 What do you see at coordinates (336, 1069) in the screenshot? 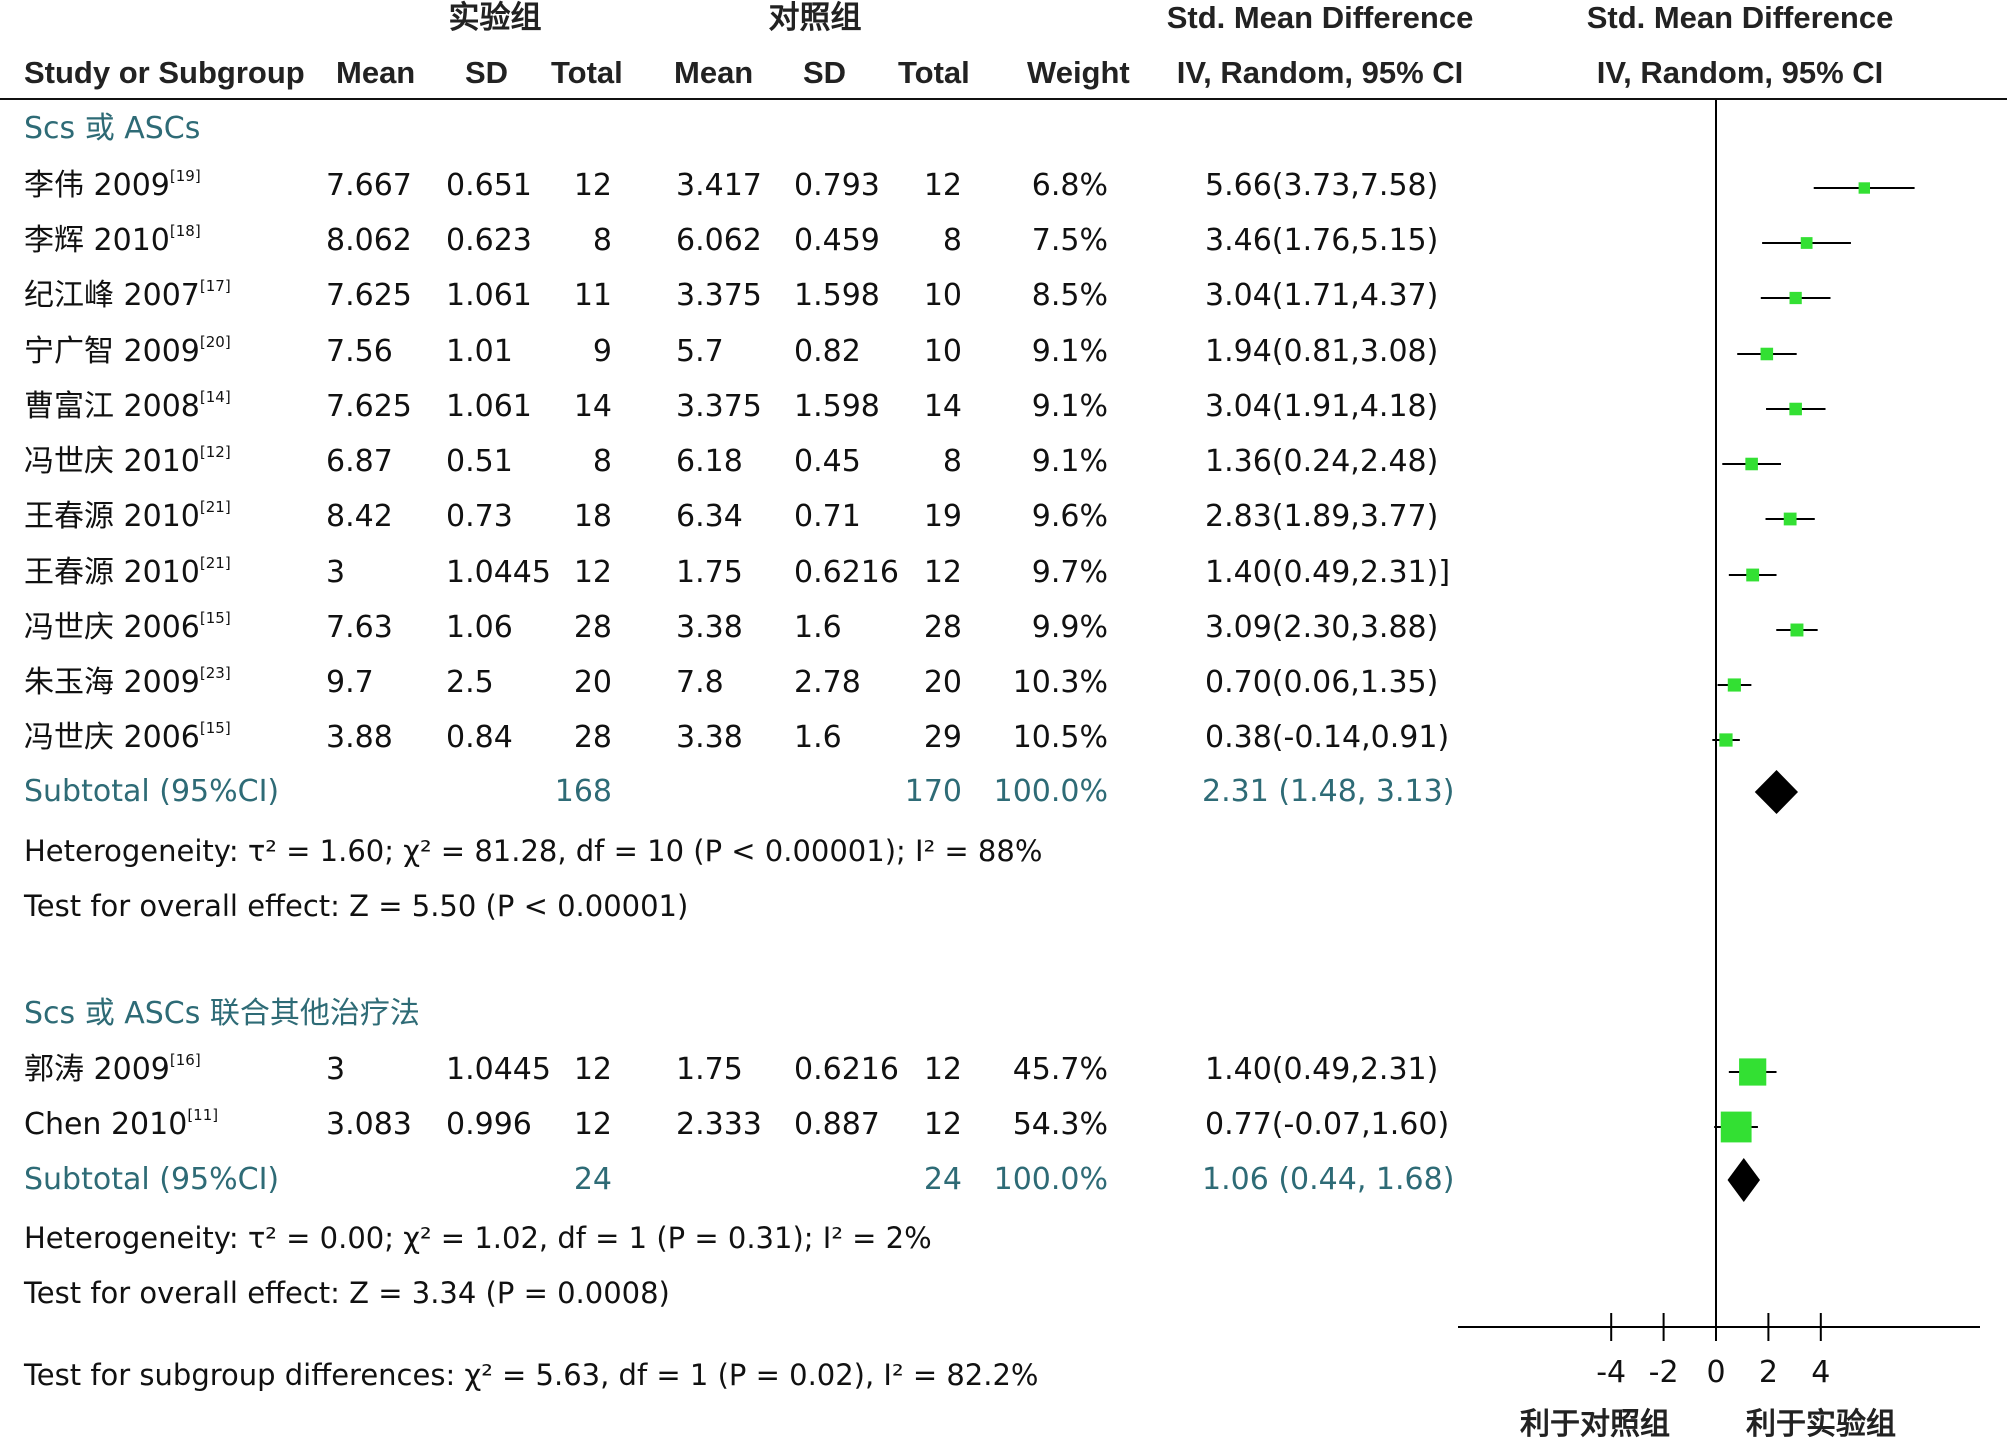
I see `cell-m1: 3` at bounding box center [336, 1069].